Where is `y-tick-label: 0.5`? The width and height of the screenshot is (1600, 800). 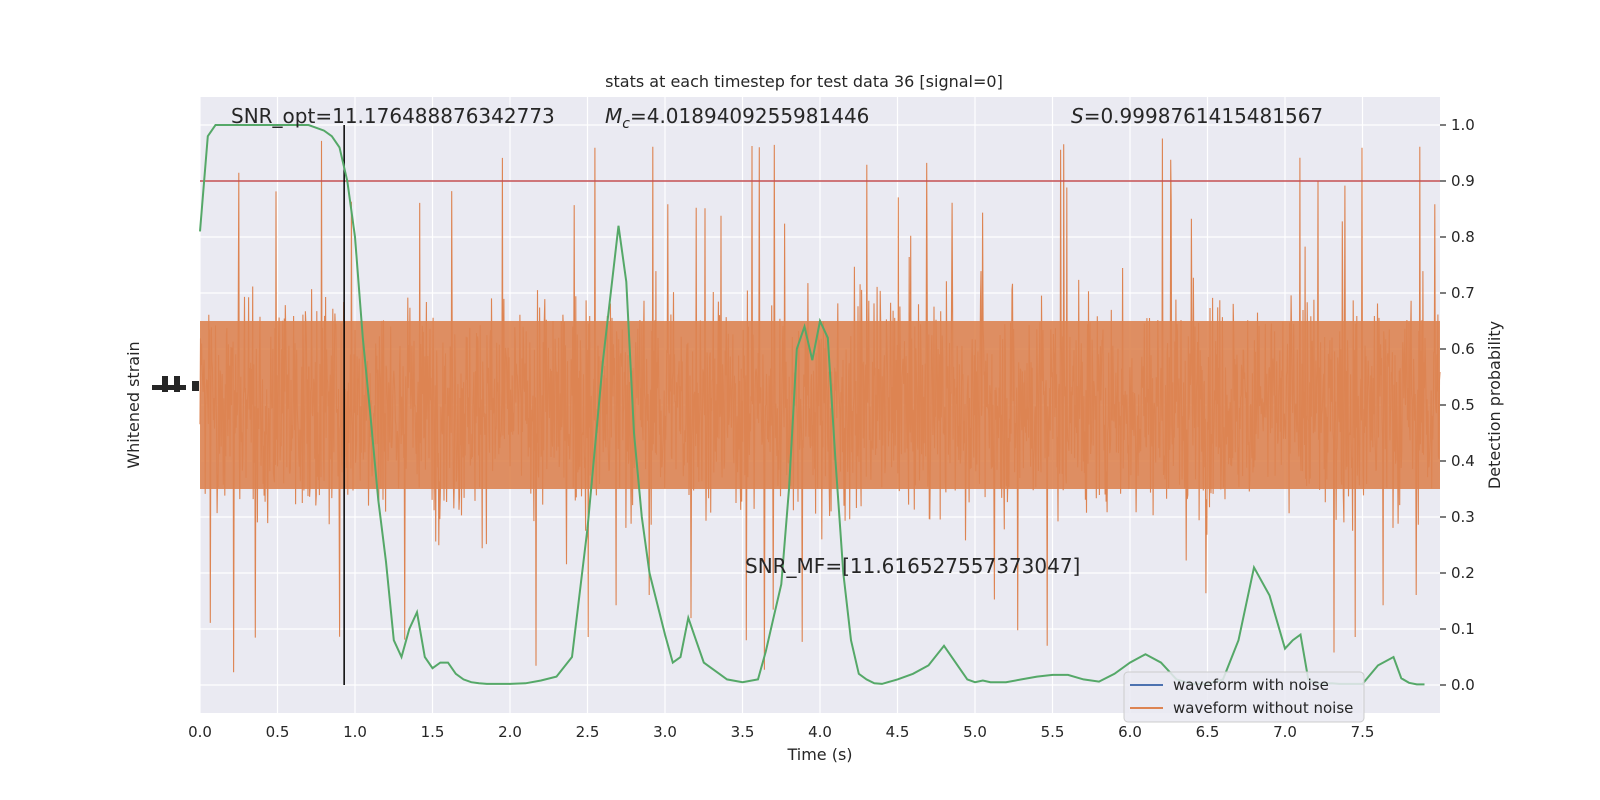
y-tick-label: 0.5 is located at coordinates (1463, 405).